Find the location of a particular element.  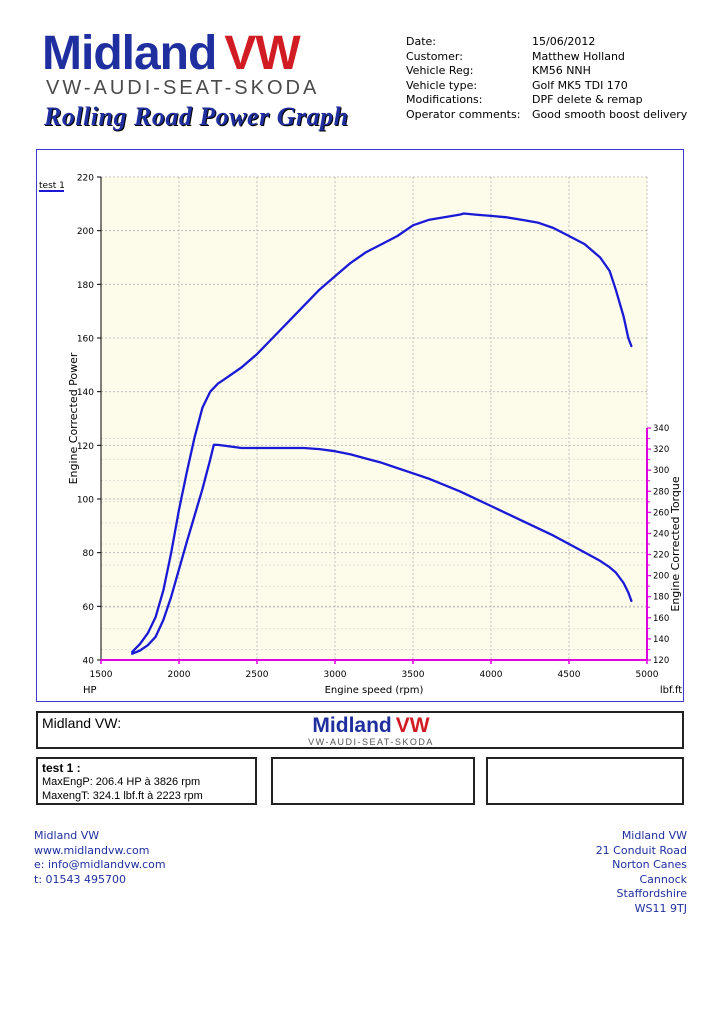

y-tick-label-right: 260 is located at coordinates (661, 513).